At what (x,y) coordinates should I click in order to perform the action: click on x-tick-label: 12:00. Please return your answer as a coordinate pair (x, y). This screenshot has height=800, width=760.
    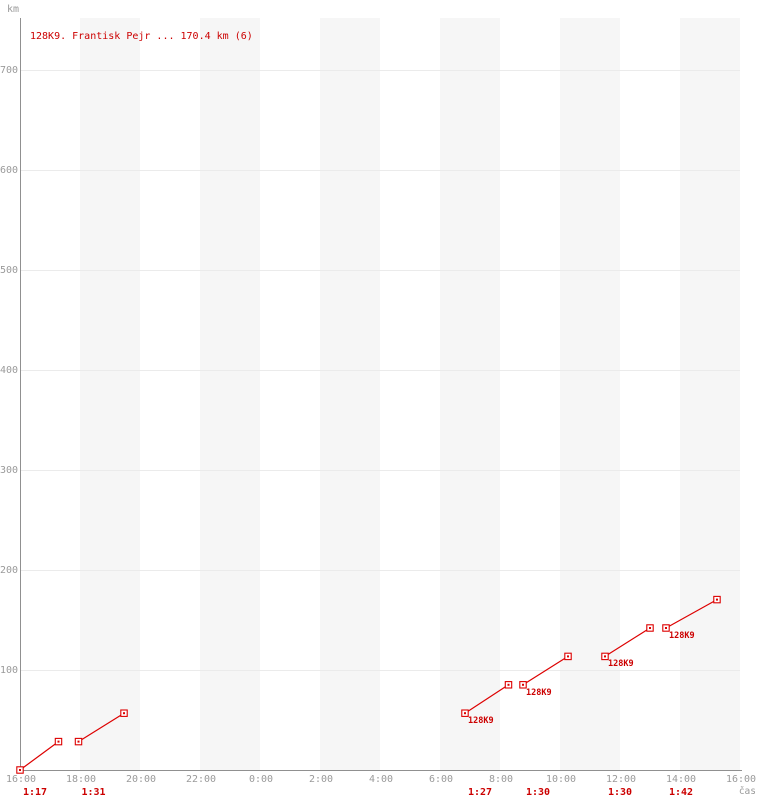
    Looking at the image, I should click on (621, 779).